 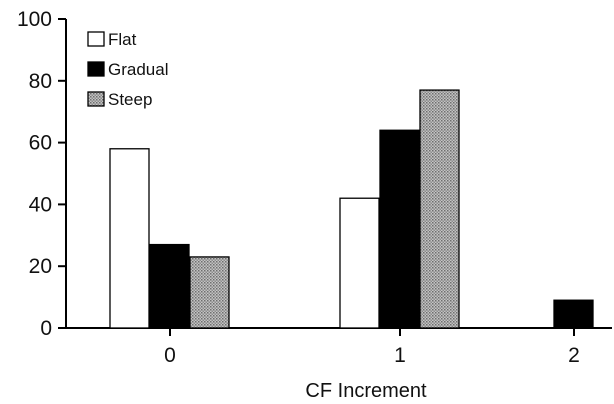 What do you see at coordinates (400, 355) in the screenshot?
I see `x-tick-label: 1` at bounding box center [400, 355].